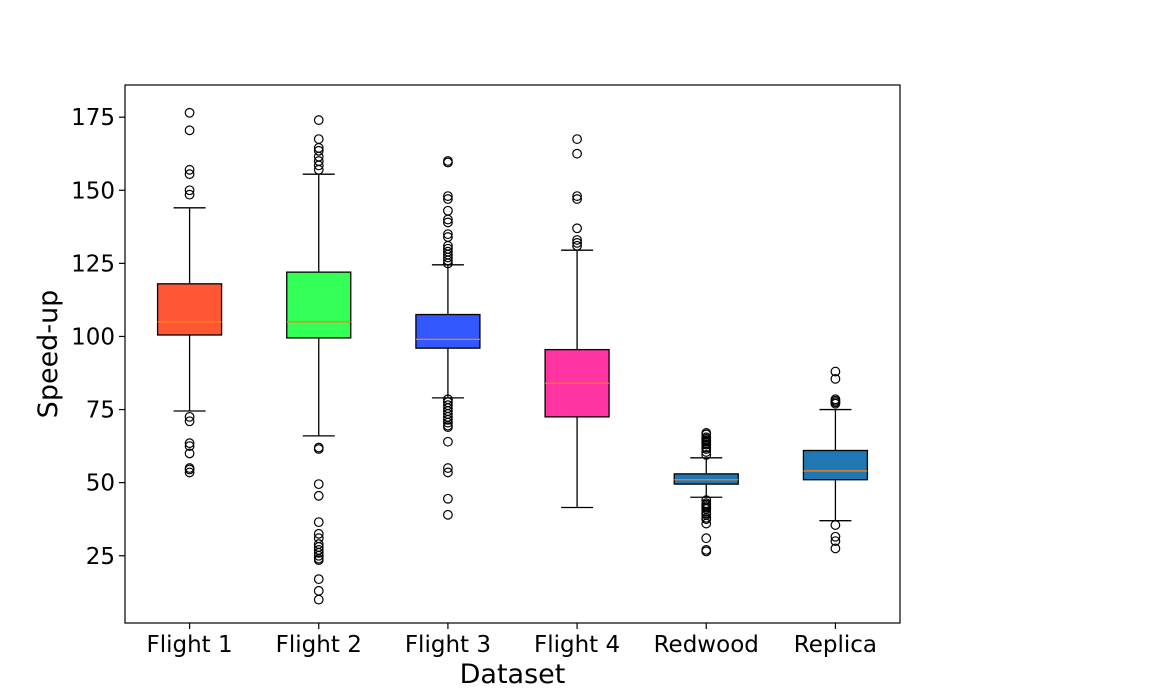 The width and height of the screenshot is (1152, 700). Describe the element at coordinates (448, 645) in the screenshot. I see `x-tick-label: Flight 3` at that location.